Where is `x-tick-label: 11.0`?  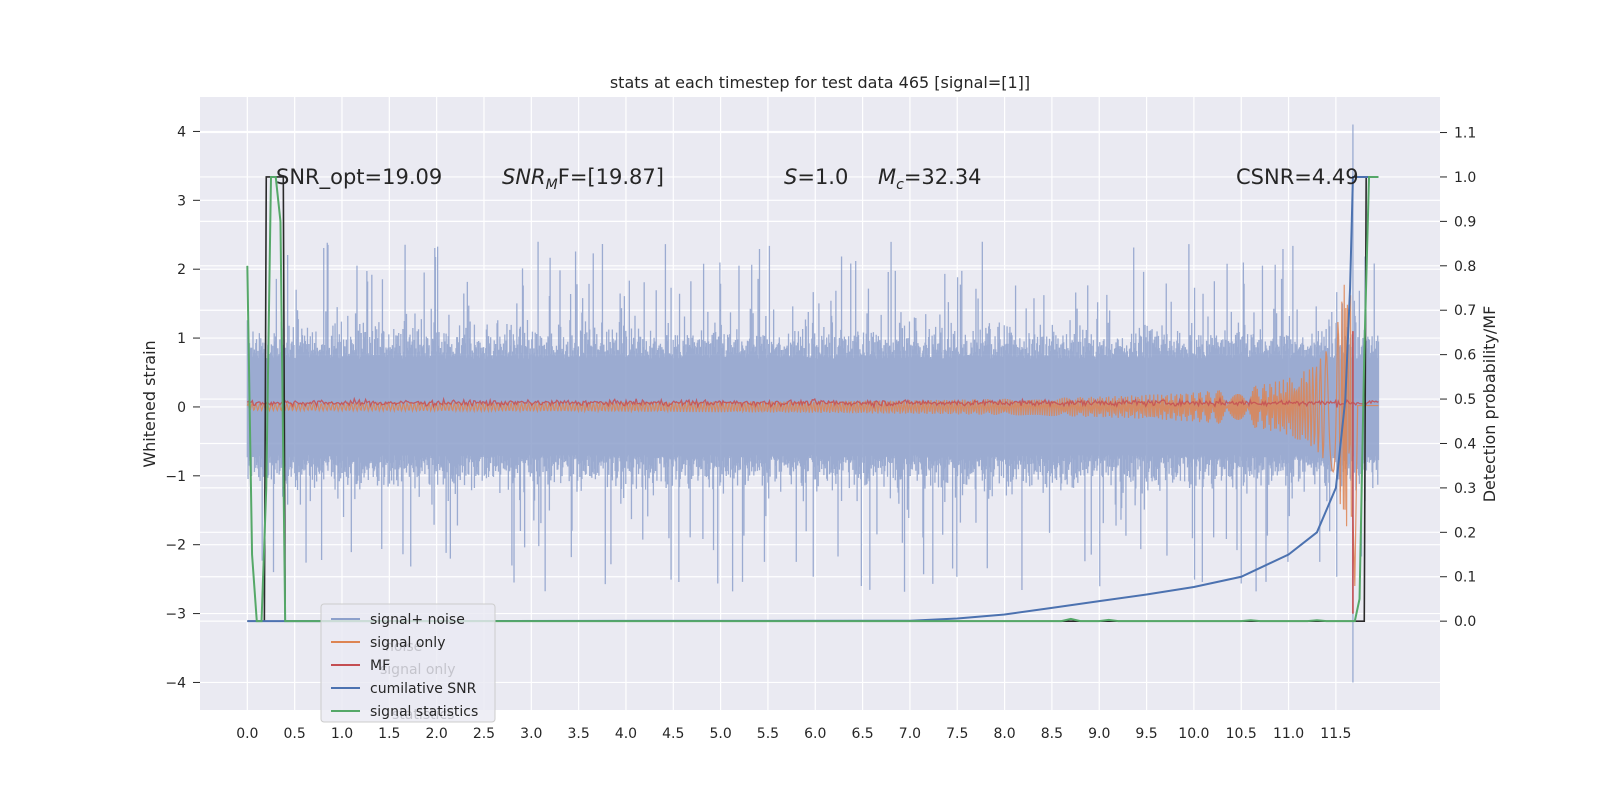 x-tick-label: 11.0 is located at coordinates (1288, 734).